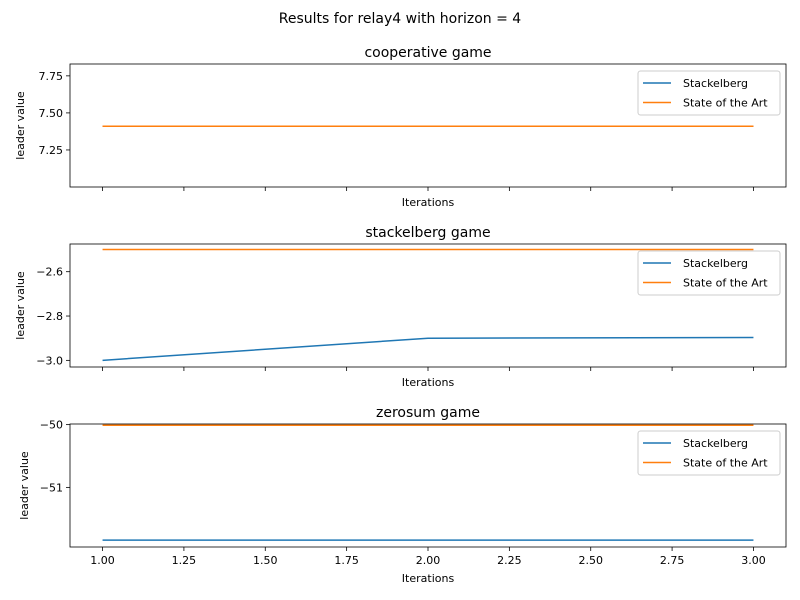 The width and height of the screenshot is (800, 600). Describe the element at coordinates (427, 233) in the screenshot. I see `subplot-title: stackelberg game` at that location.